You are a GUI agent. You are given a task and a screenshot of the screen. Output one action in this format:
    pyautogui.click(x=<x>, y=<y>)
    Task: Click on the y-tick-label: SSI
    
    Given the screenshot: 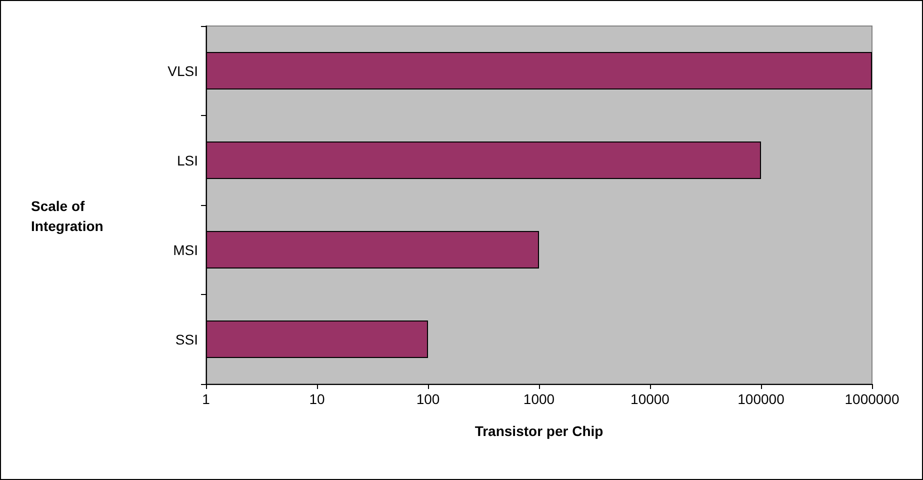 What is the action you would take?
    pyautogui.click(x=186, y=339)
    